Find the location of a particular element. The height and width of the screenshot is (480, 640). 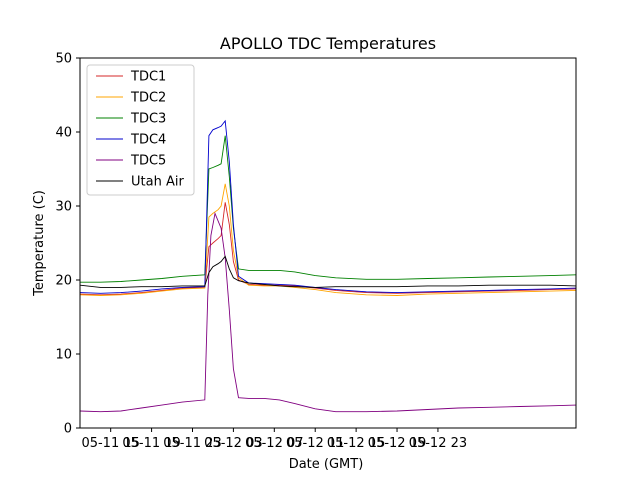

y-tick-label: 30 is located at coordinates (63, 207).